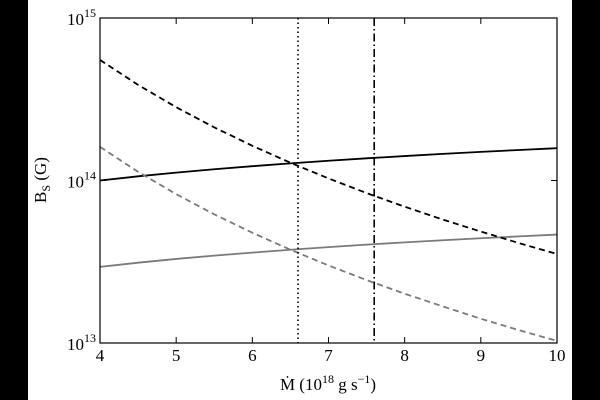  Describe the element at coordinates (328, 379) in the screenshot. I see `x-label-sup: 18` at that location.